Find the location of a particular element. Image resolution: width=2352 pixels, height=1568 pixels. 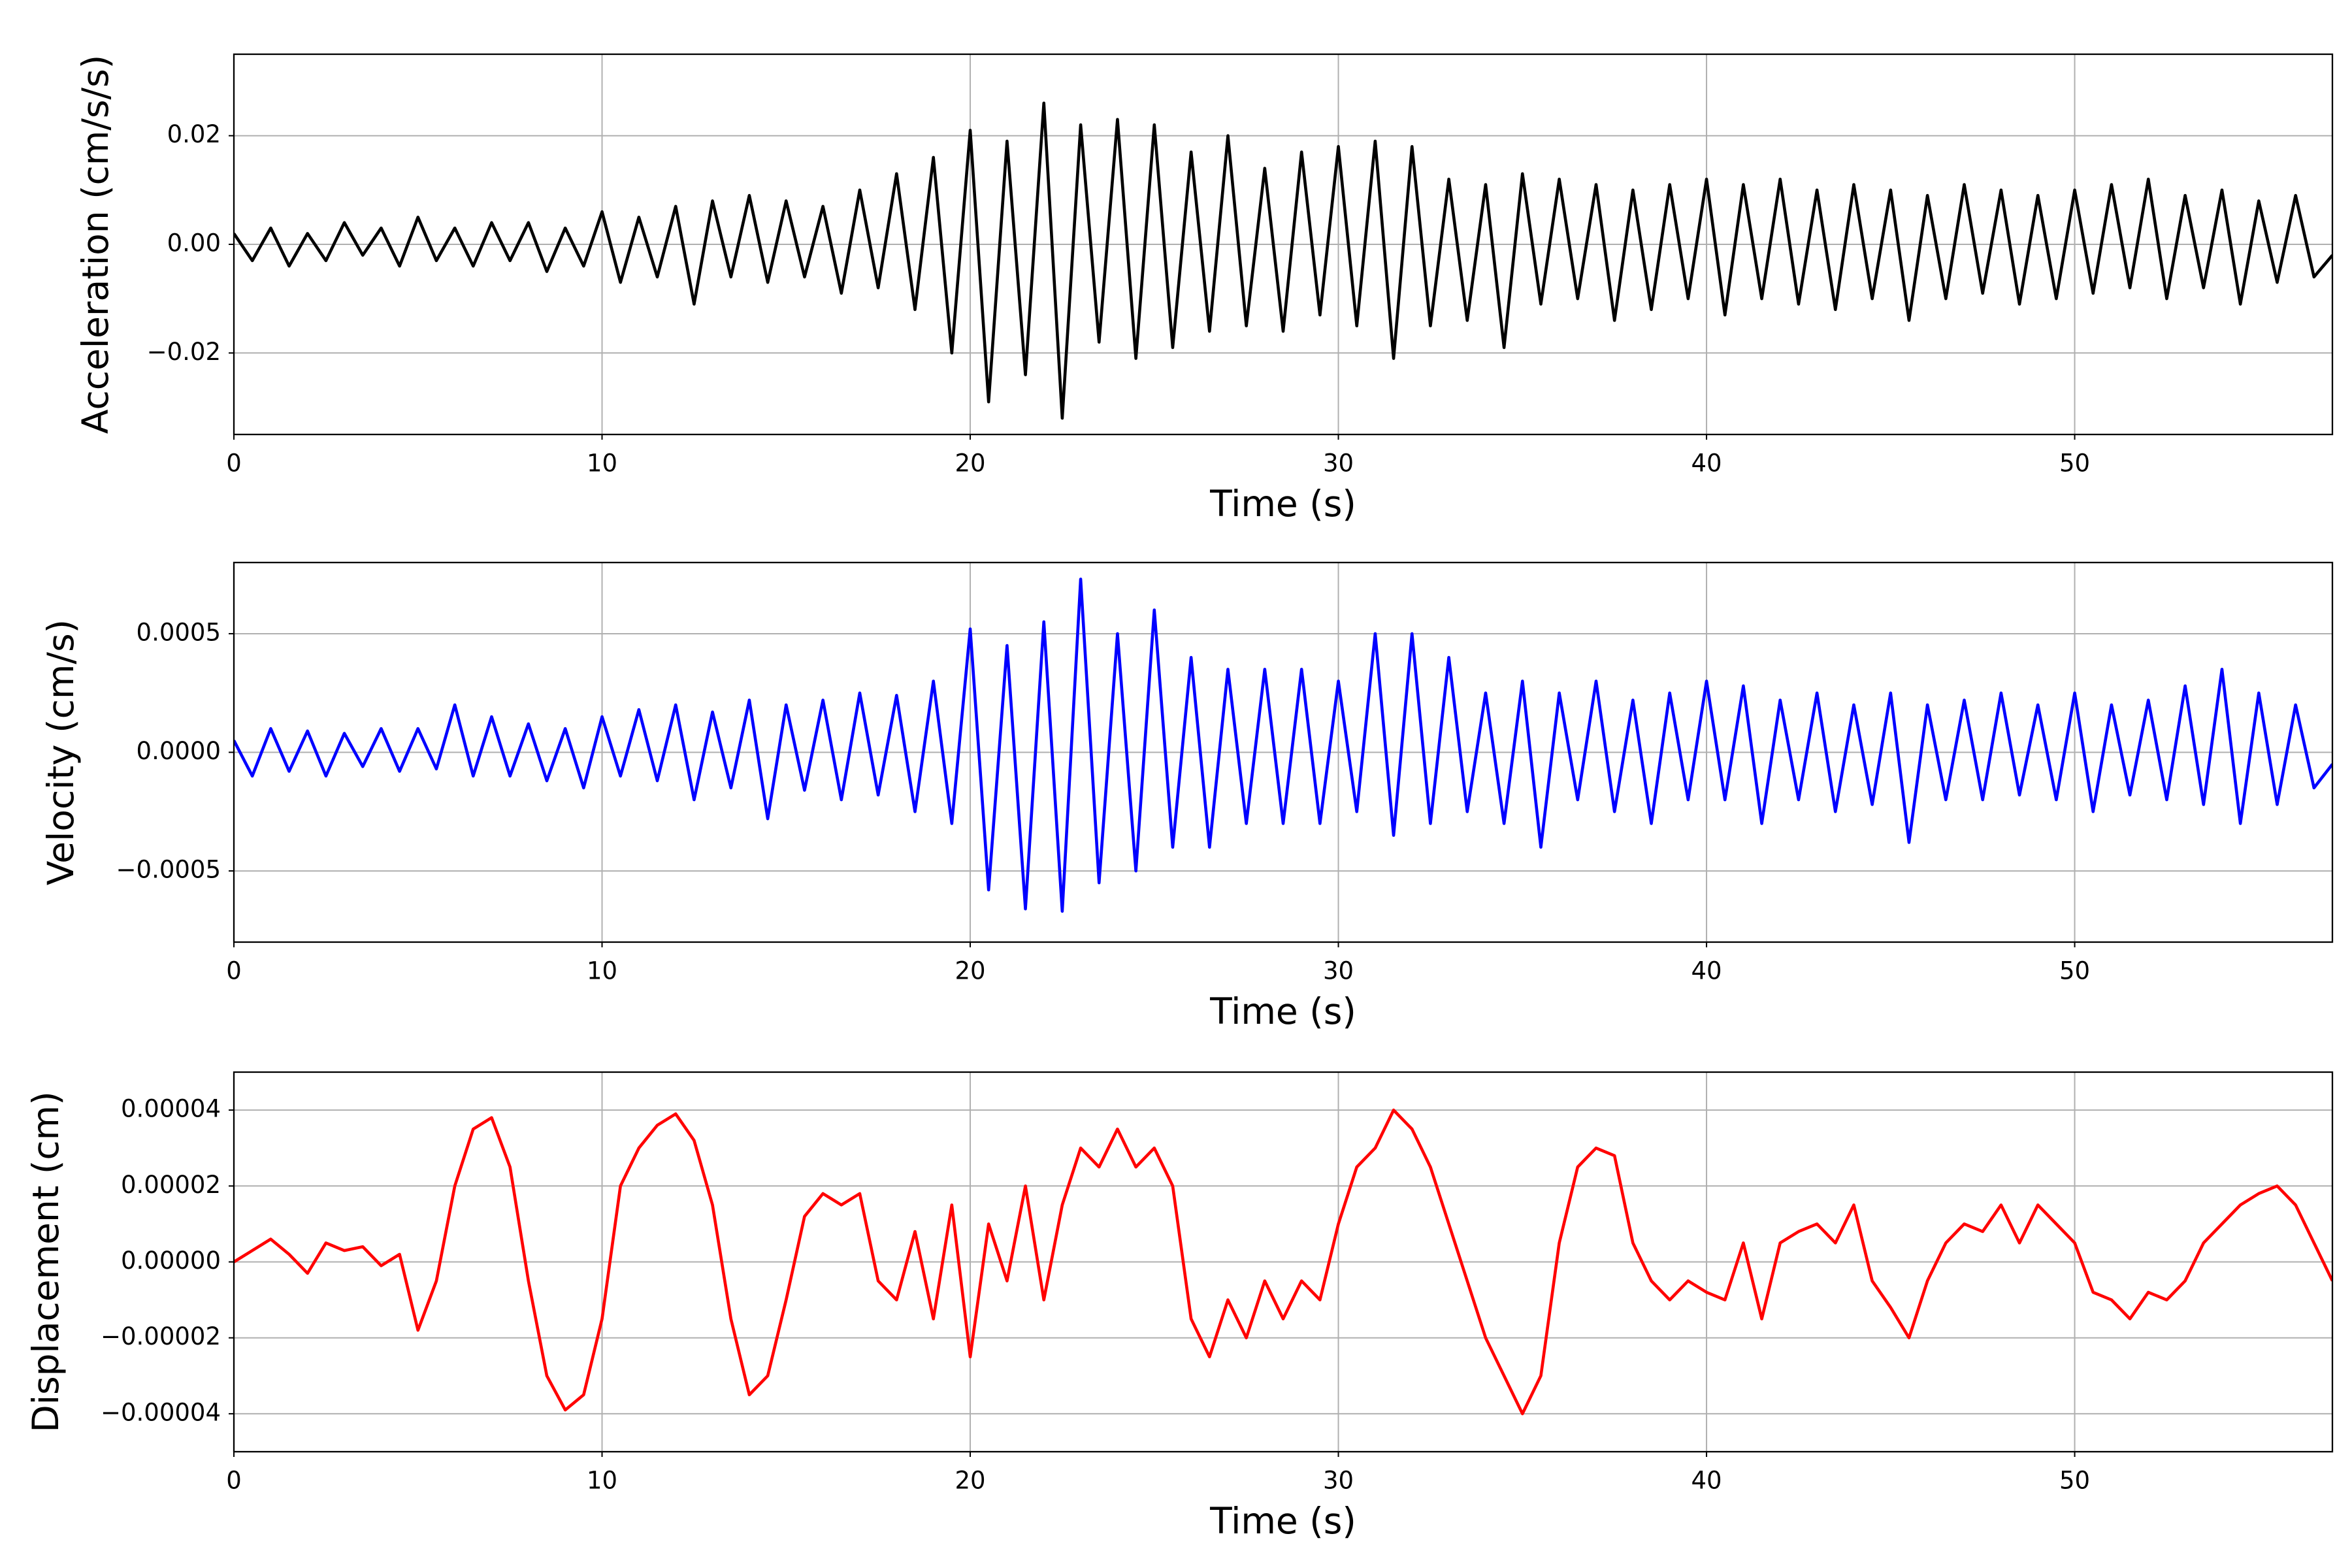

y-tick-label: −0.0005 is located at coordinates (168, 870).